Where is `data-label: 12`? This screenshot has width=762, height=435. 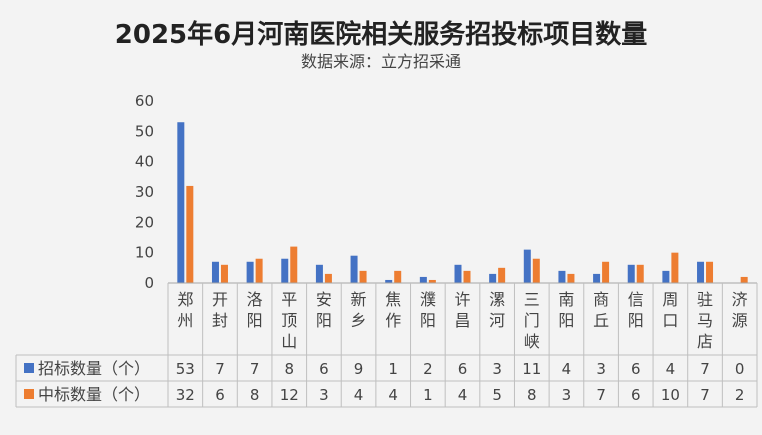 data-label: 12 is located at coordinates (289, 395).